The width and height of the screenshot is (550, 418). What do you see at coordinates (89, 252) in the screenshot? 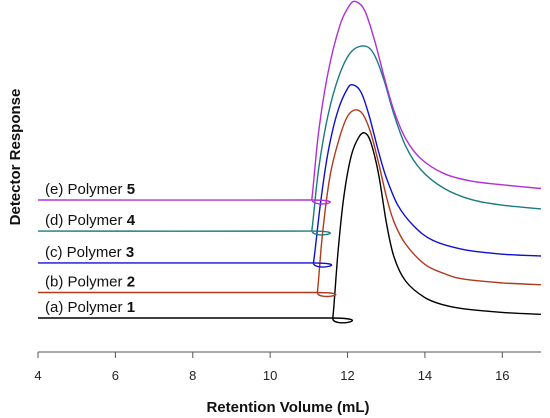
I see `series-label-3: (c) Polymer 3` at bounding box center [89, 252].